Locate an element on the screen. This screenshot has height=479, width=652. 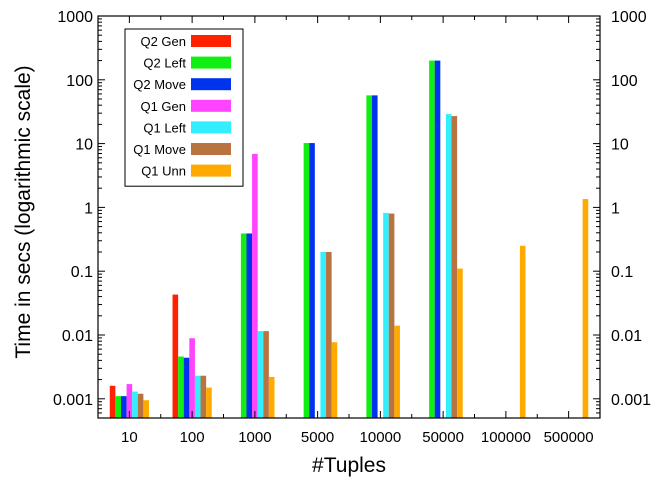
y-tick-label: 0.01 is located at coordinates (77, 336).